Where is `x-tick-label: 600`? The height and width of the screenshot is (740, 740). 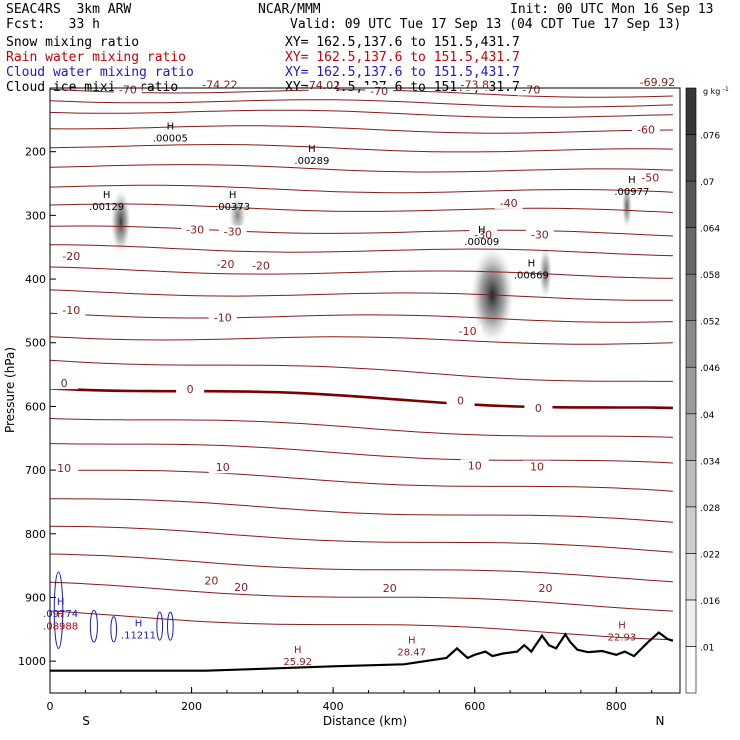 x-tick-label: 600 is located at coordinates (474, 706).